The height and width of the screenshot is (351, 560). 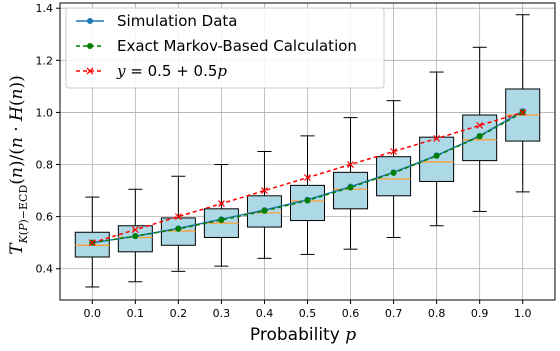 I want to click on y-tick-label: 0.8, so click(x=45, y=165).